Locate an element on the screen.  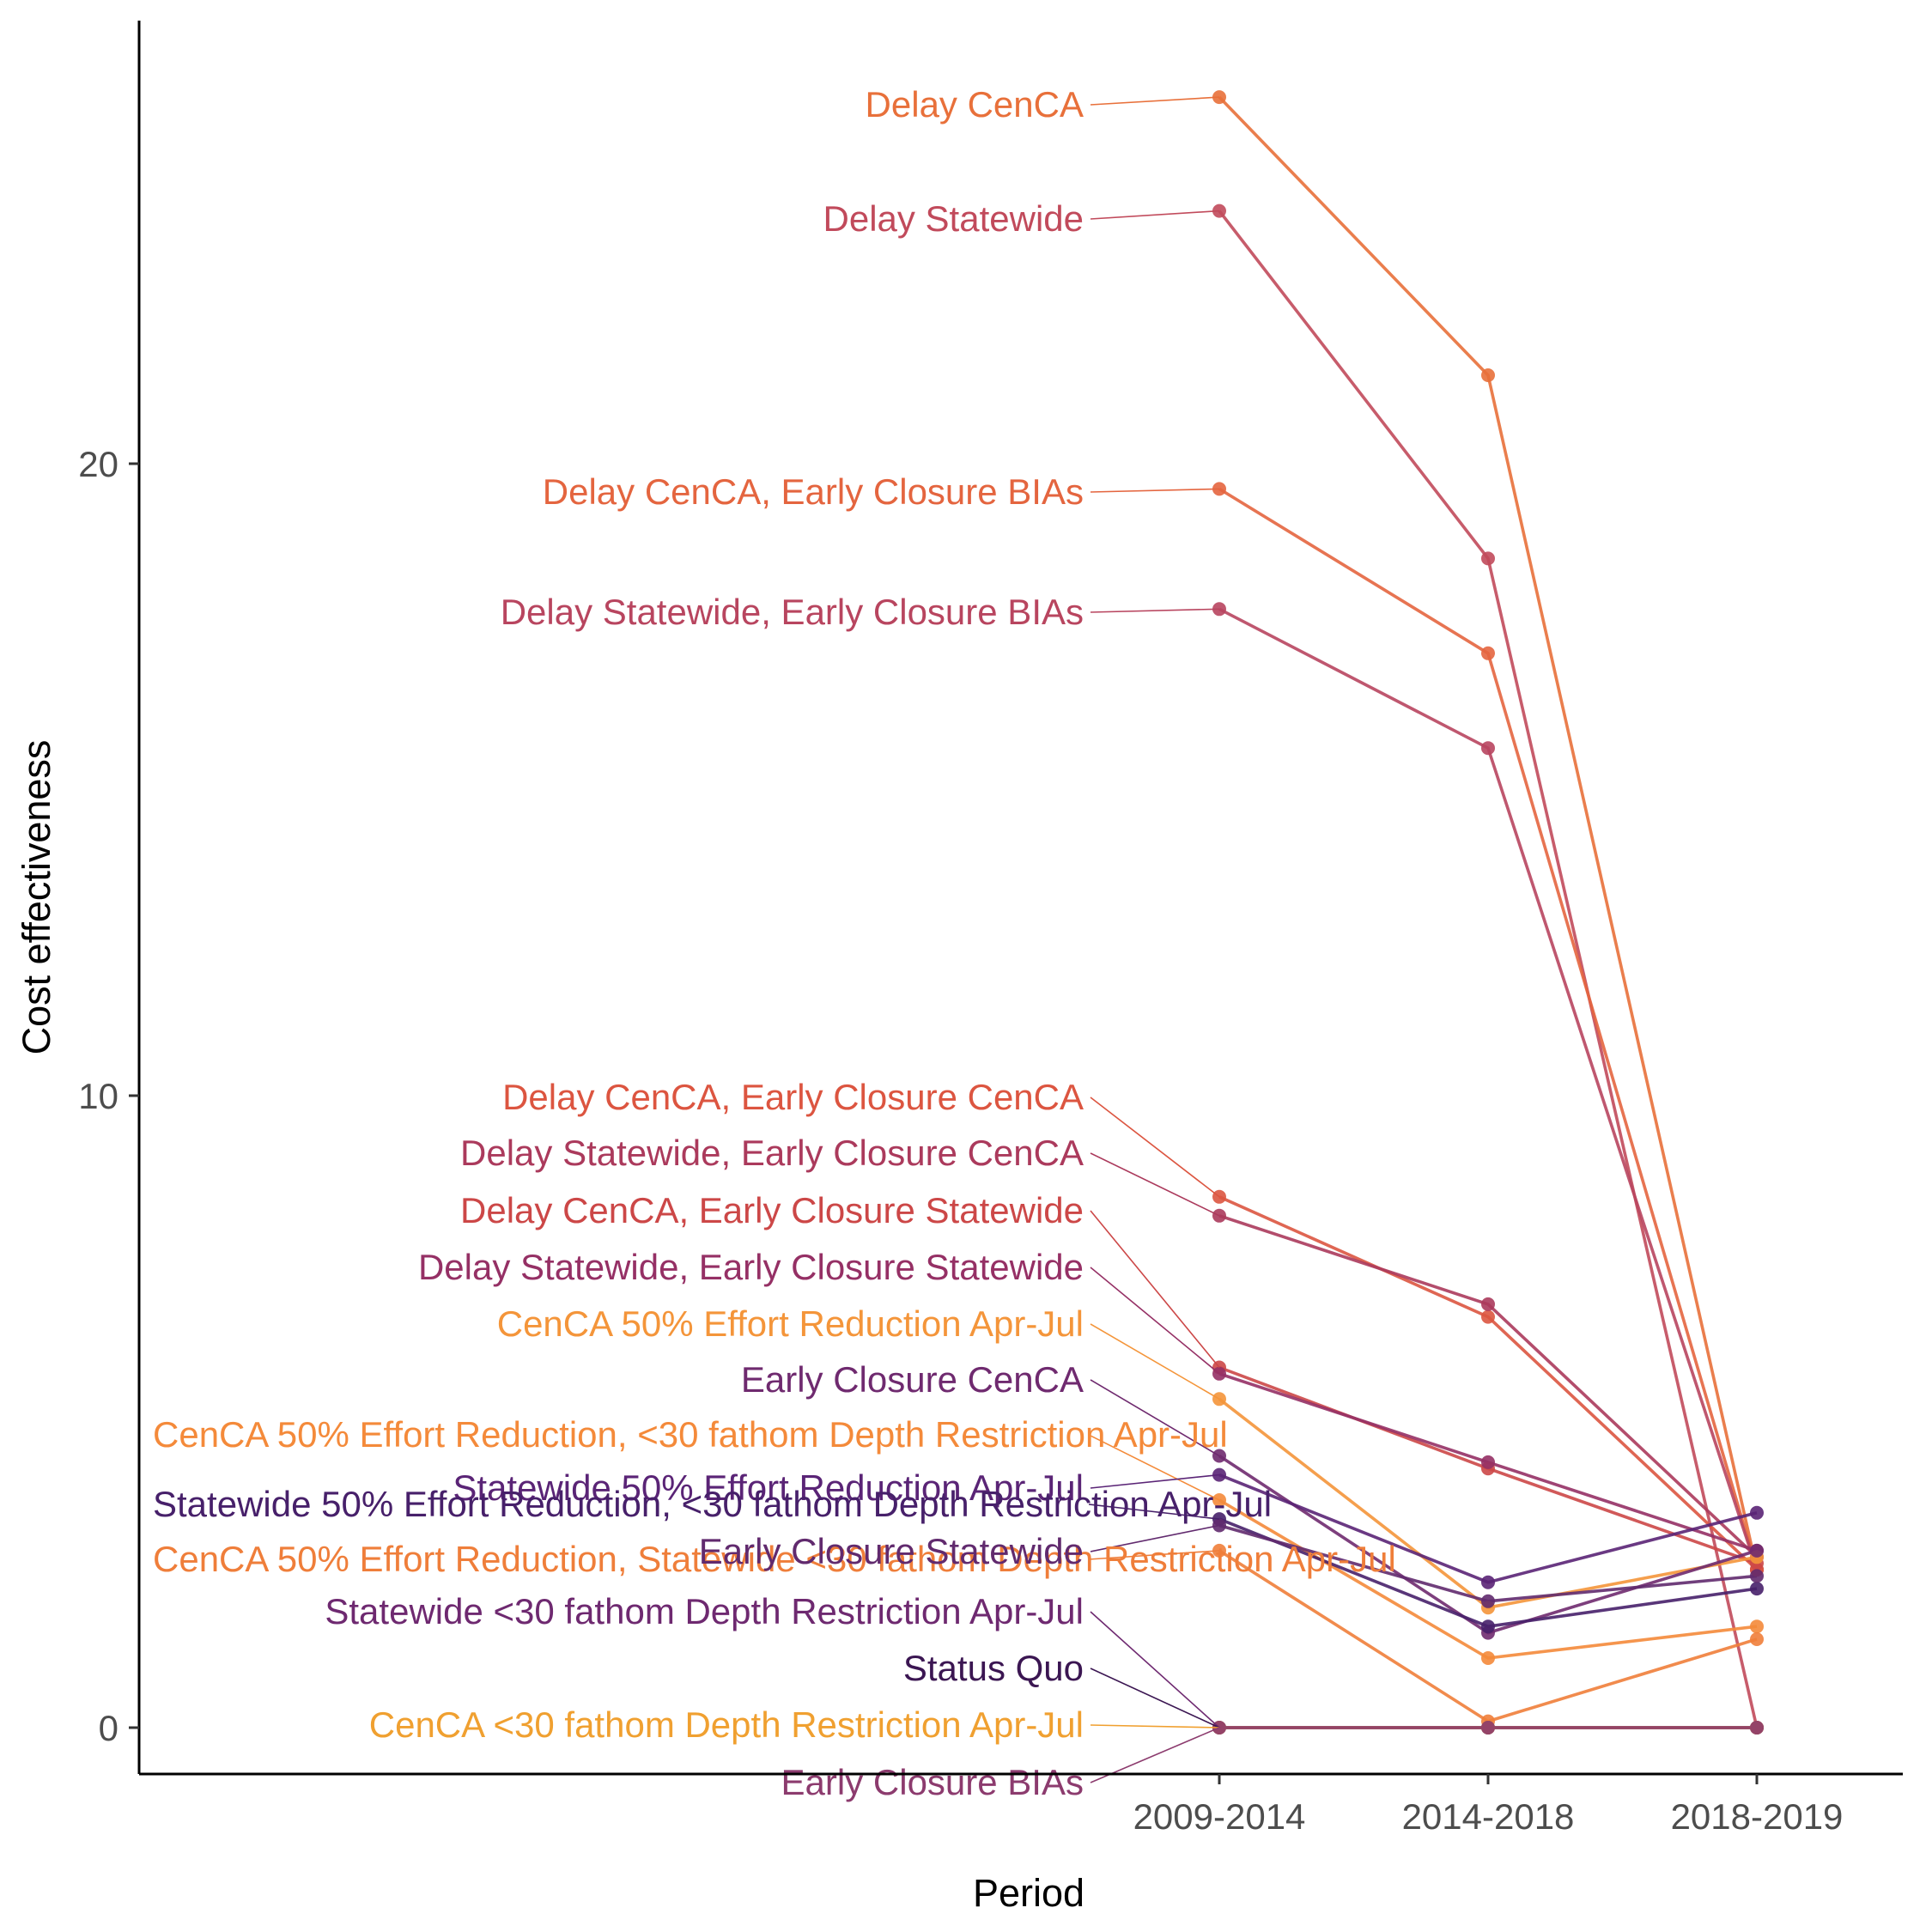
data-point-delay-statewide-2014-2018 is located at coordinates (1488, 558).